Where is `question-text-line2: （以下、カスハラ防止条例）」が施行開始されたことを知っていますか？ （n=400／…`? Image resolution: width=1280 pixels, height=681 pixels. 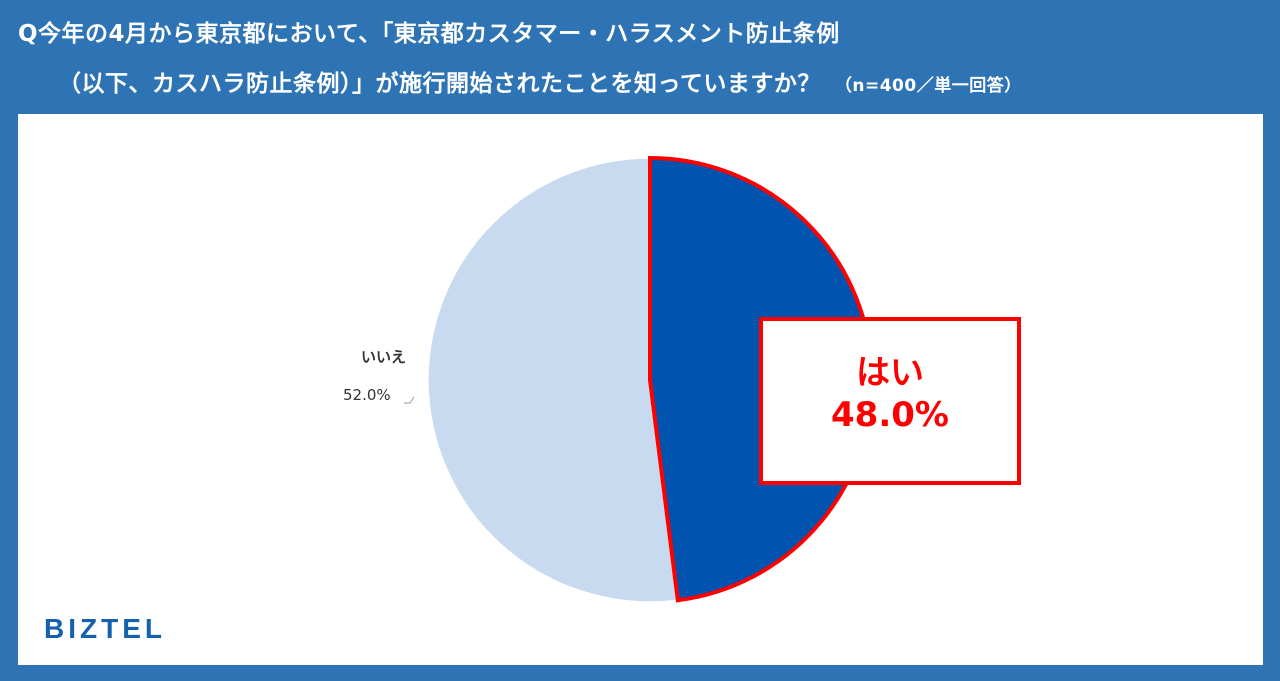 question-text-line2: （以下、カスハラ防止条例）」が施行開始されたことを知っていますか？ （n=400／… is located at coordinates (540, 81).